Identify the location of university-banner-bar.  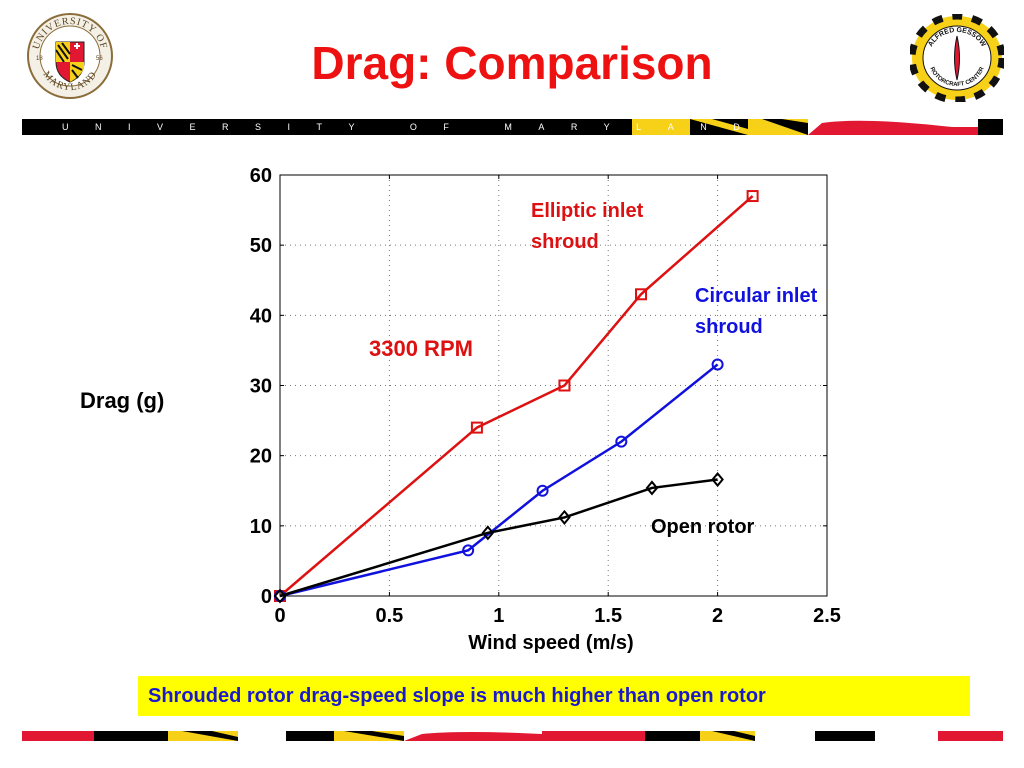
(512, 127).